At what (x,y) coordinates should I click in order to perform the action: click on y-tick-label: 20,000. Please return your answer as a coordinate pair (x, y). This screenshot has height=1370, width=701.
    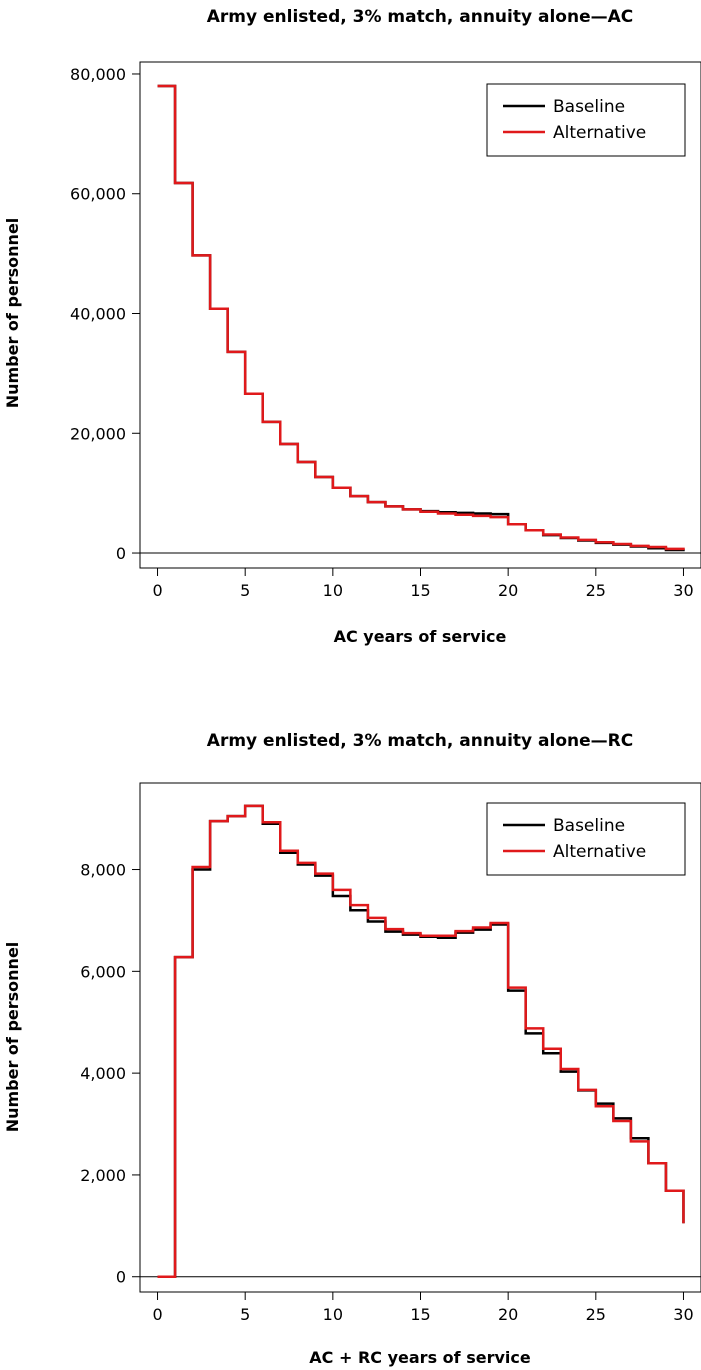
    Looking at the image, I should click on (98, 433).